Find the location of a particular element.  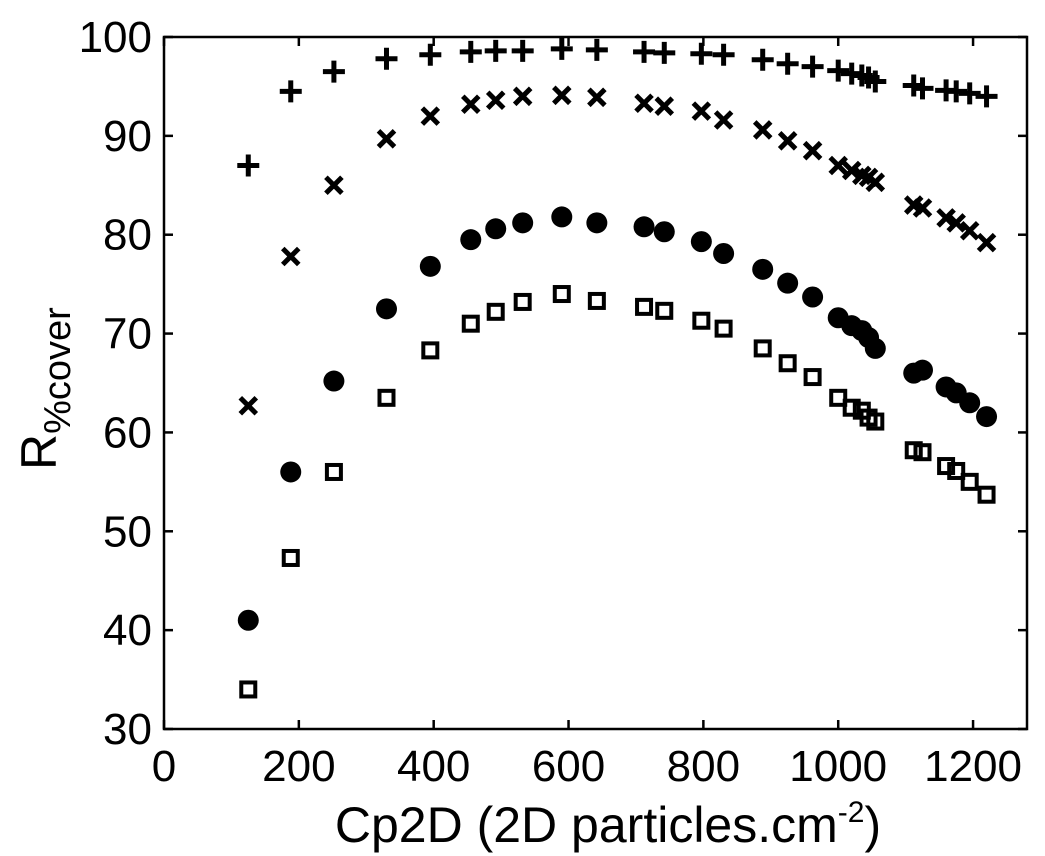

x-axis-tick-labels: 0 200 400 600 800 1000 1200 is located at coordinates (587, 766).